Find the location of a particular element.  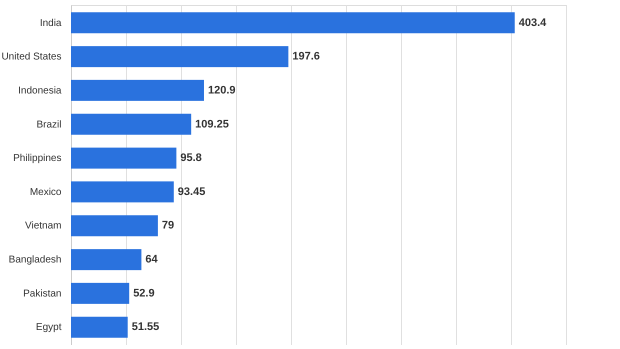

y-tick-label: Mexico is located at coordinates (46, 192).